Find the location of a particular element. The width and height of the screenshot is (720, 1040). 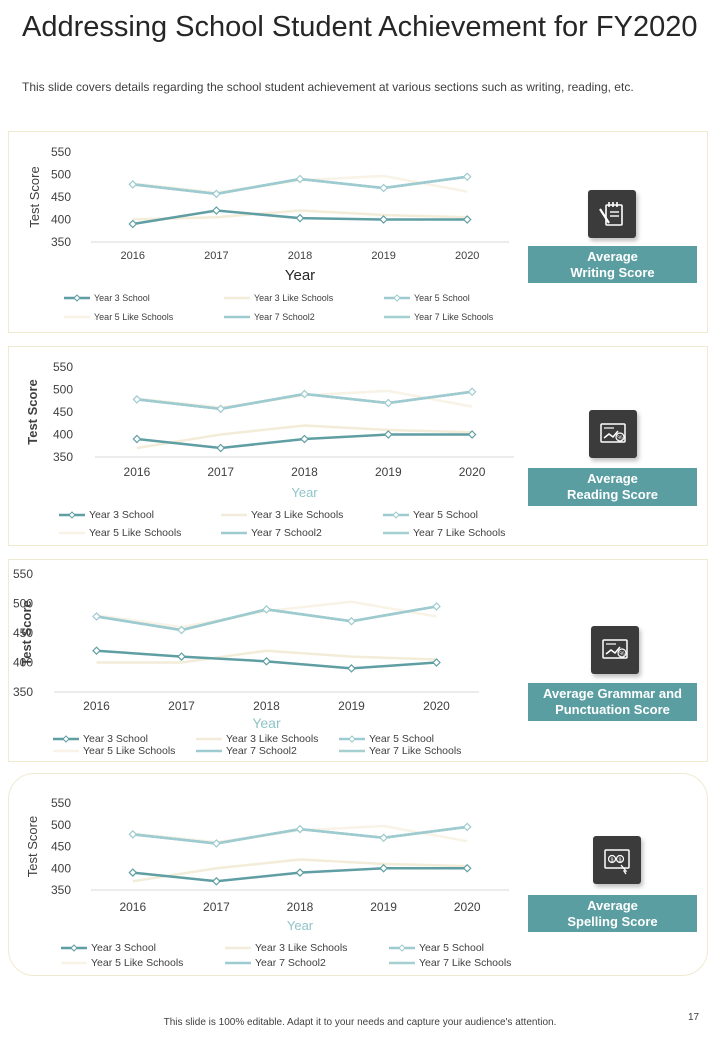

y-axis-title: Test Score is located at coordinates (32, 412).